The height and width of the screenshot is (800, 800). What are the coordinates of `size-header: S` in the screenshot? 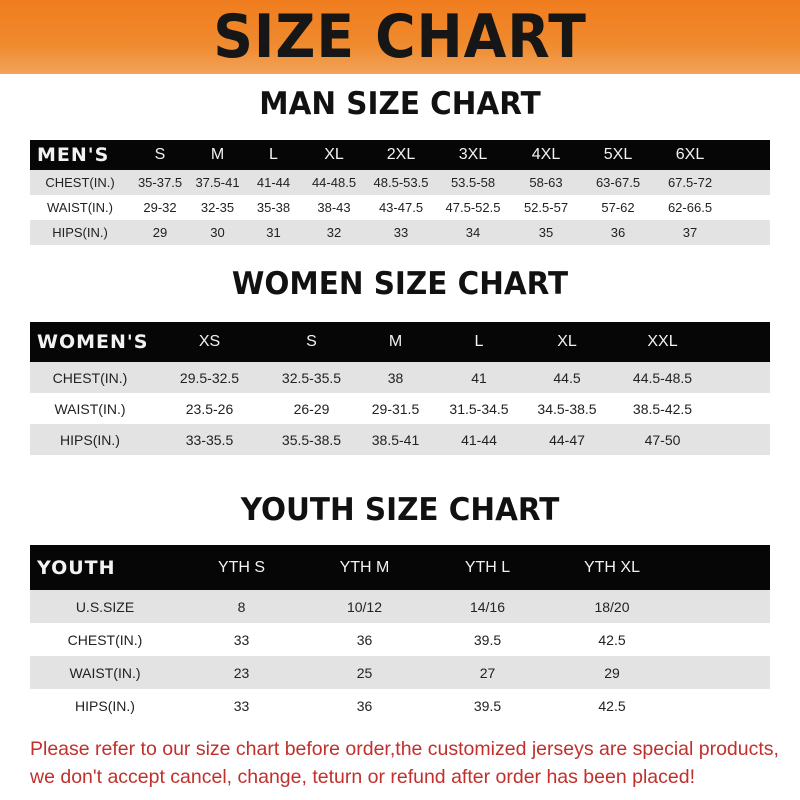 It's located at (160, 154).